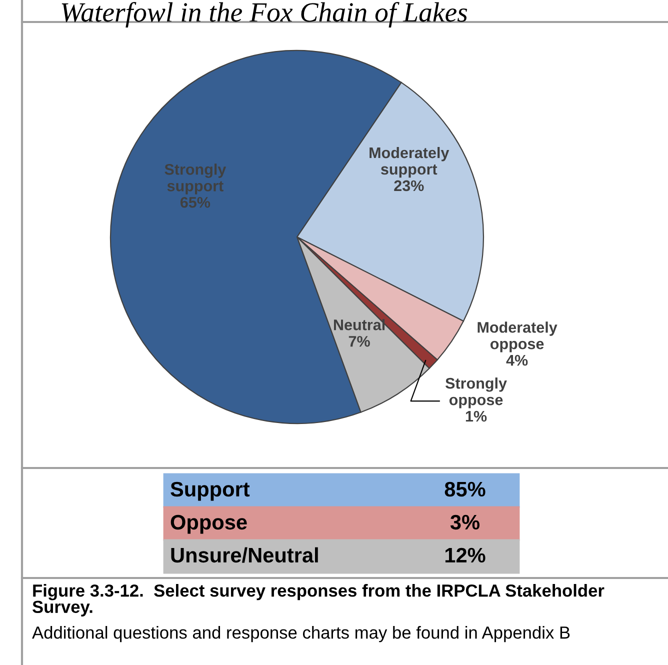  Describe the element at coordinates (301, 634) in the screenshot. I see `text: Additional questions and response charts may be found in Appendix B` at that location.